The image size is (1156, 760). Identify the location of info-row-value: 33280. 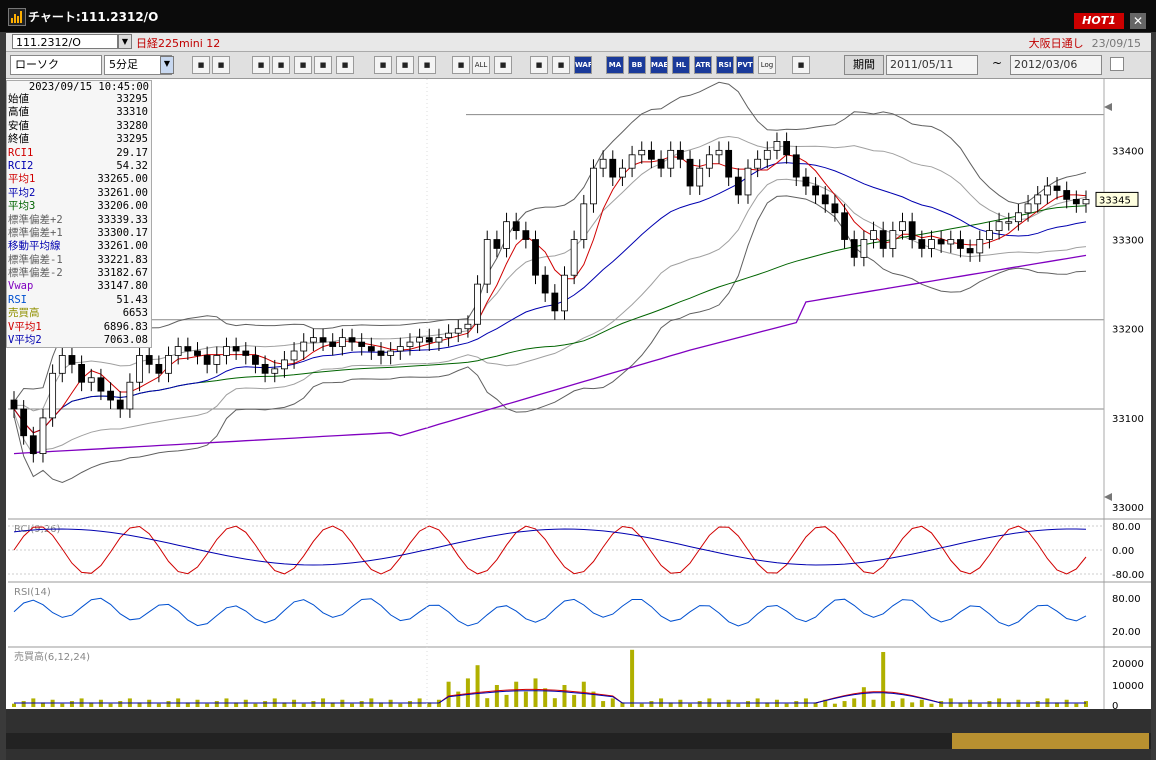
(132, 125).